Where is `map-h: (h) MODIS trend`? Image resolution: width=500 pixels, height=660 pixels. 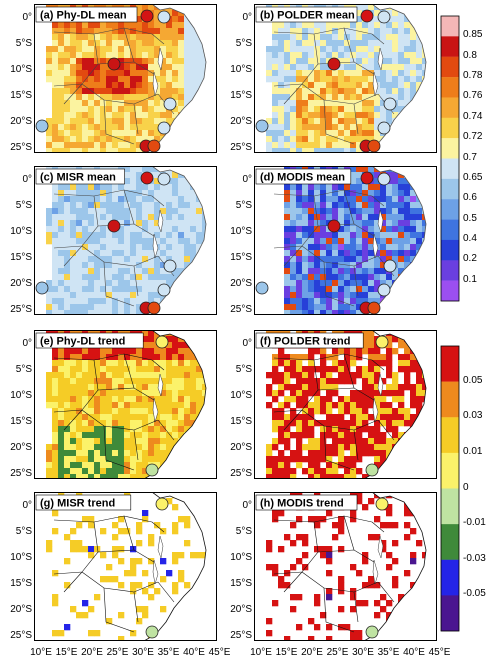
map-h: (h) MODIS trend is located at coordinates (345, 566).